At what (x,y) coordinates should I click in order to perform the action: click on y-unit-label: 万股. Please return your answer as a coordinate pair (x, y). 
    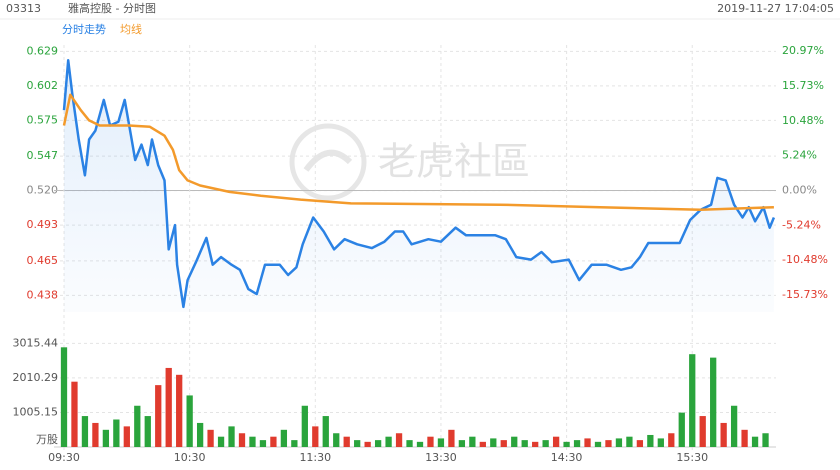
    Looking at the image, I should click on (47, 439).